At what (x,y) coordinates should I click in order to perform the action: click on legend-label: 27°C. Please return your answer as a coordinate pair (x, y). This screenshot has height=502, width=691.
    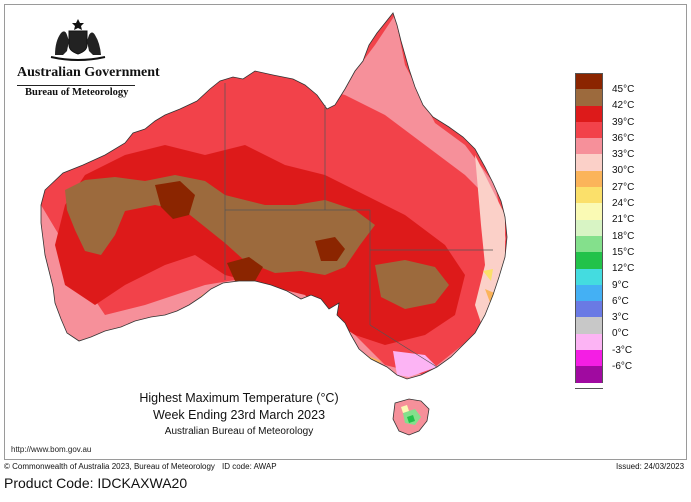
    Looking at the image, I should click on (623, 187).